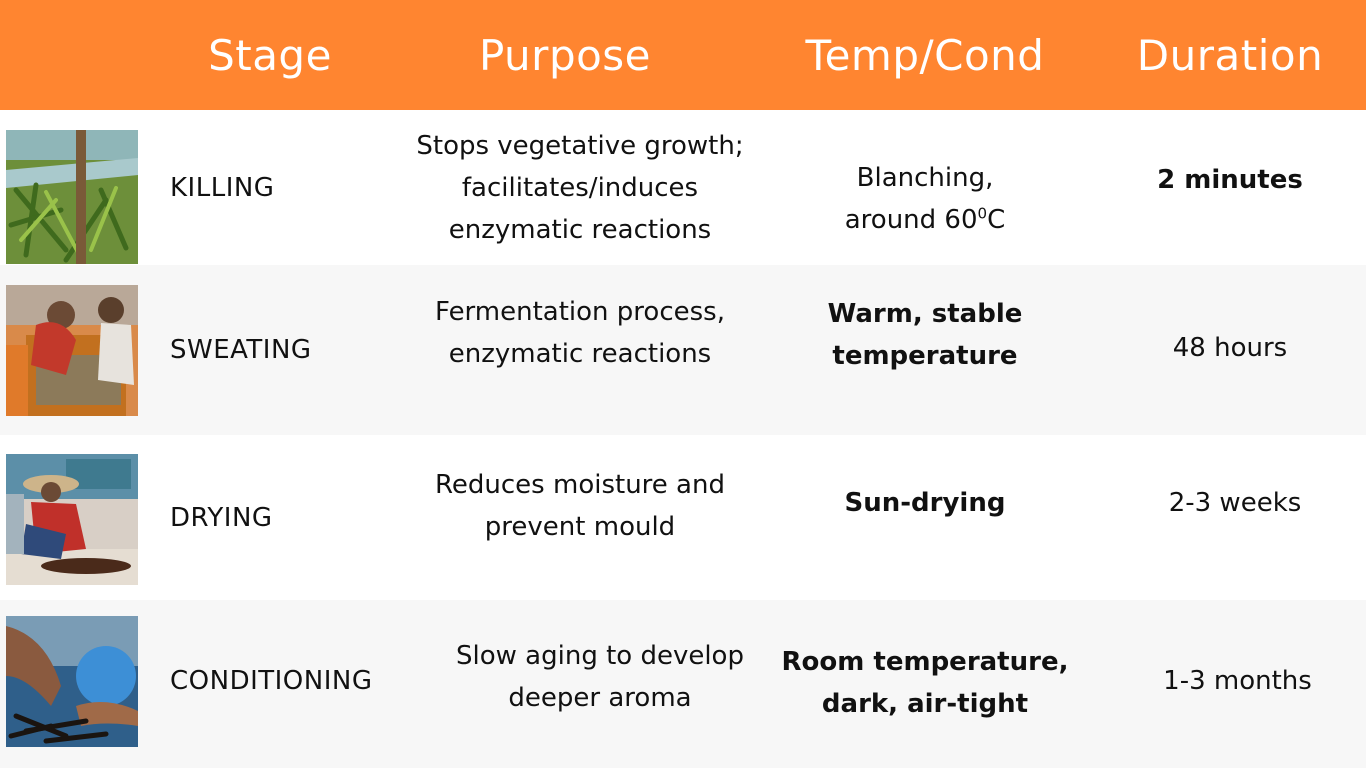 This screenshot has height=768, width=1366. Describe the element at coordinates (580, 145) in the screenshot. I see `purpose-line: Stops vegetative growth;` at that location.